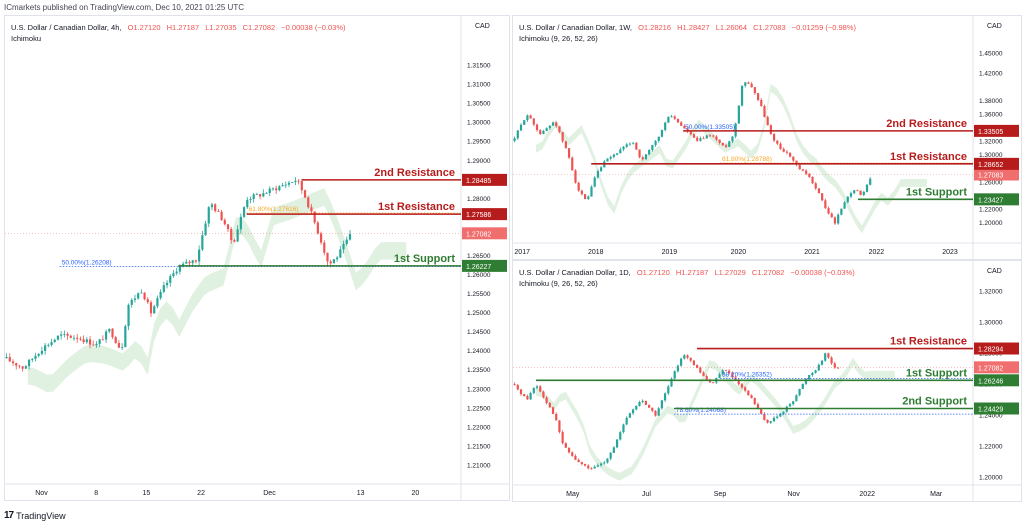 This screenshot has width=1024, height=524. What do you see at coordinates (479, 104) in the screenshot?
I see `price-tick-label: 1.30500` at bounding box center [479, 104].